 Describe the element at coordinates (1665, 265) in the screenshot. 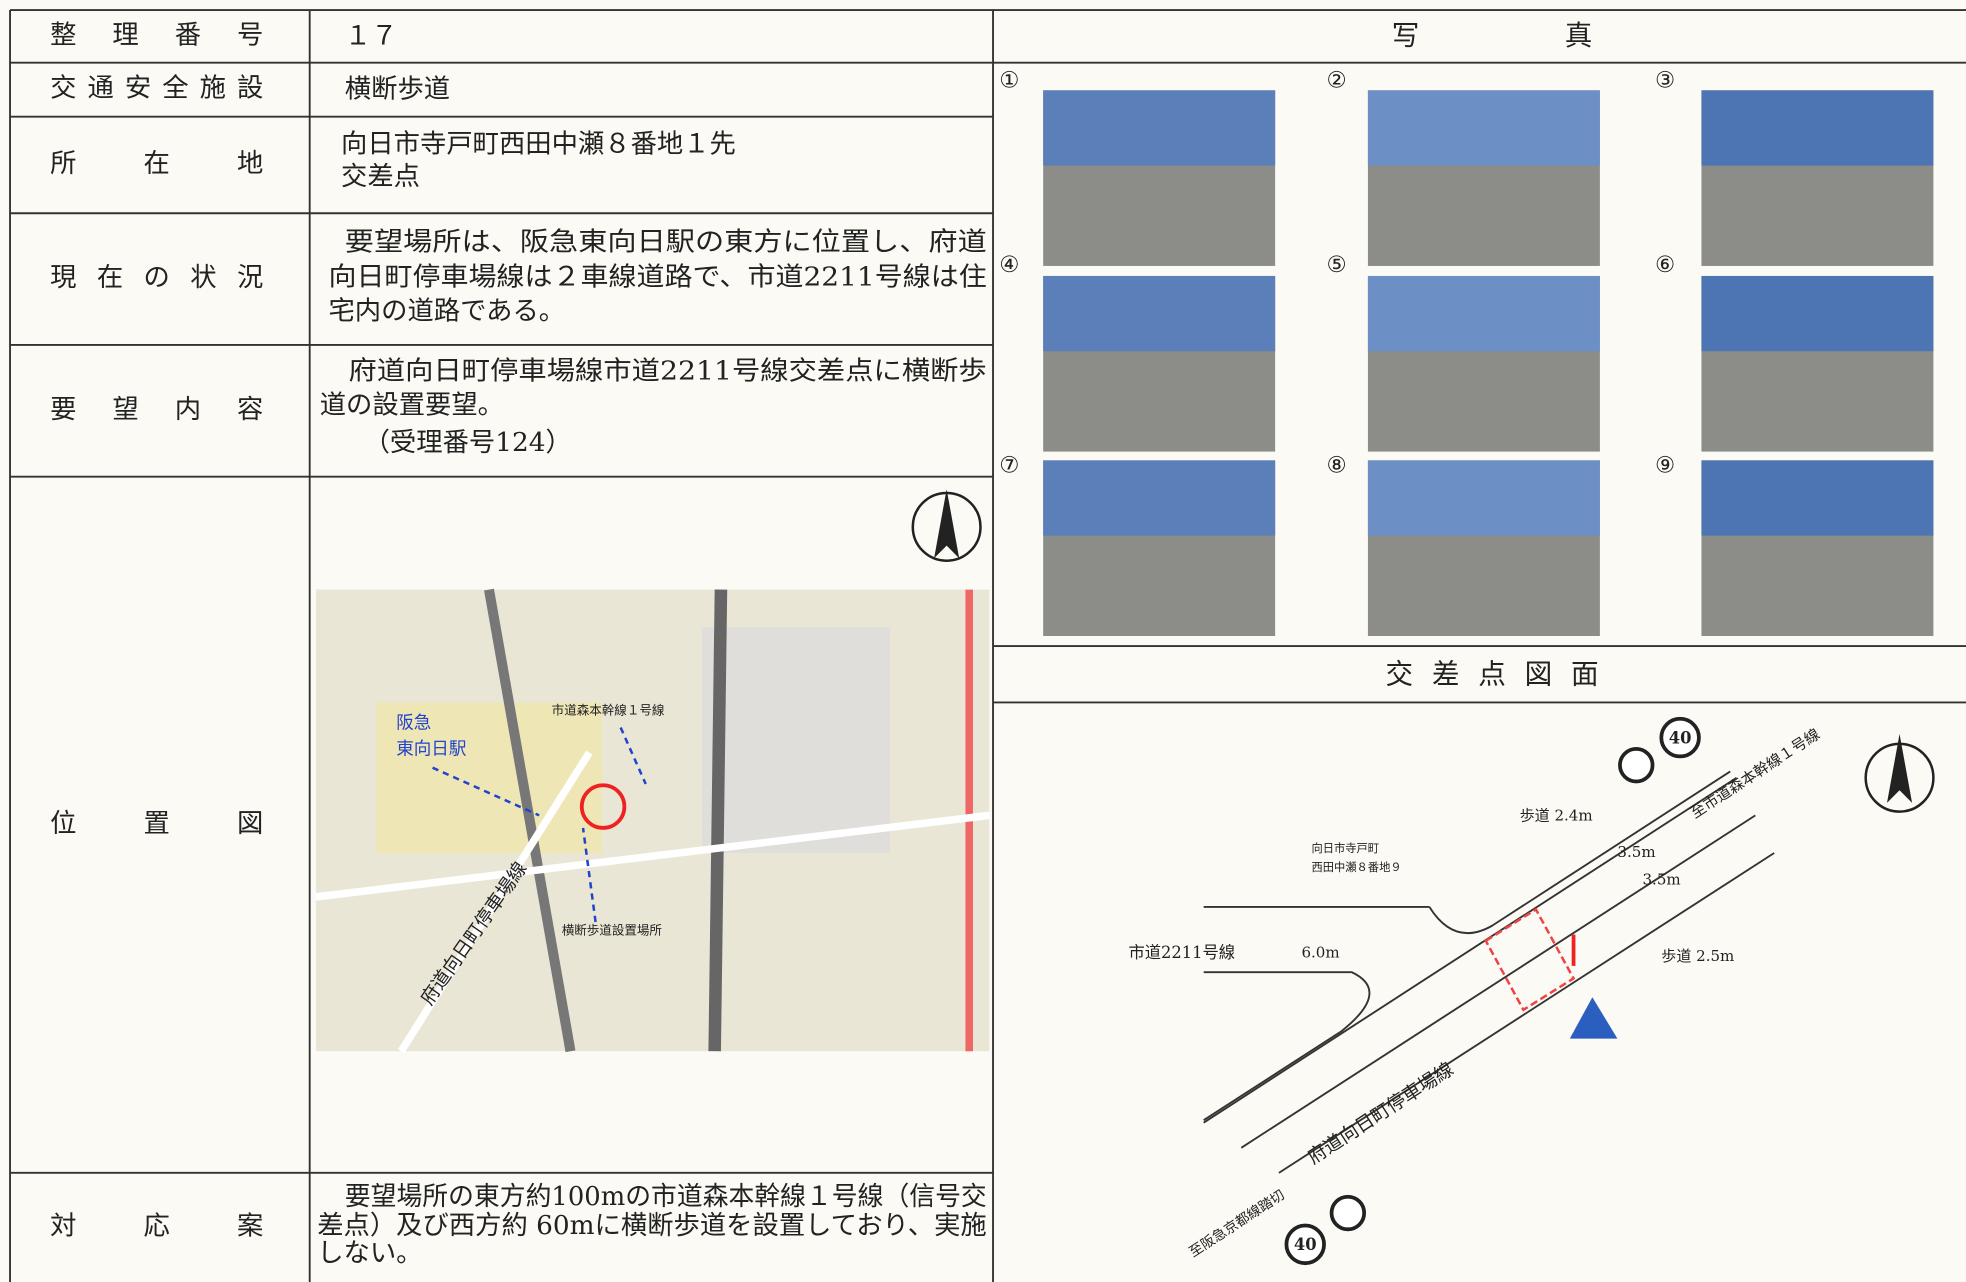

I see `photo-number: ⑥` at that location.